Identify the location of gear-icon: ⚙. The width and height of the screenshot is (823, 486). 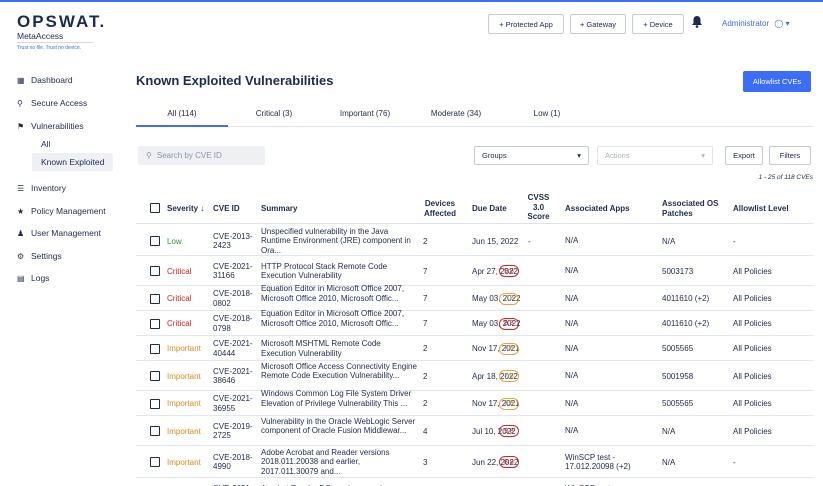
(21, 256).